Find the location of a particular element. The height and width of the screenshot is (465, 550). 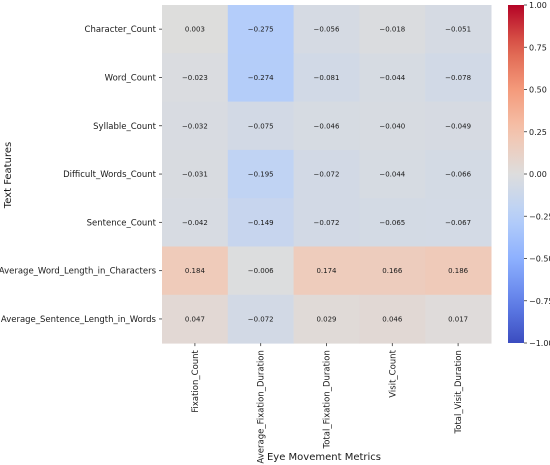

cell-value-label: 0.174 is located at coordinates (326, 271).